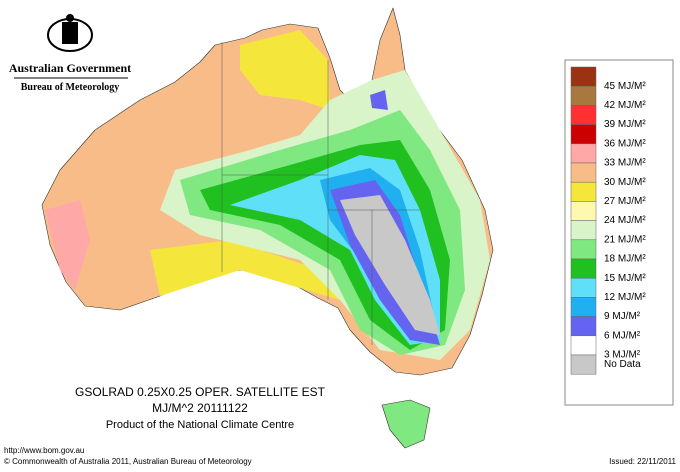  Describe the element at coordinates (642, 461) in the screenshot. I see `issued: Issued: 22/11/2011` at that location.